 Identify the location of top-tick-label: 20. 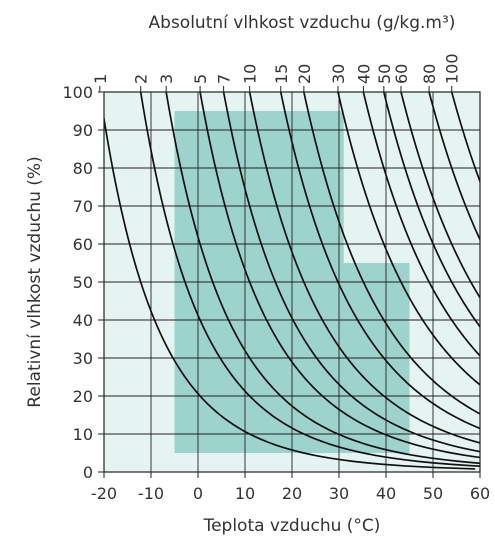
(304, 74).